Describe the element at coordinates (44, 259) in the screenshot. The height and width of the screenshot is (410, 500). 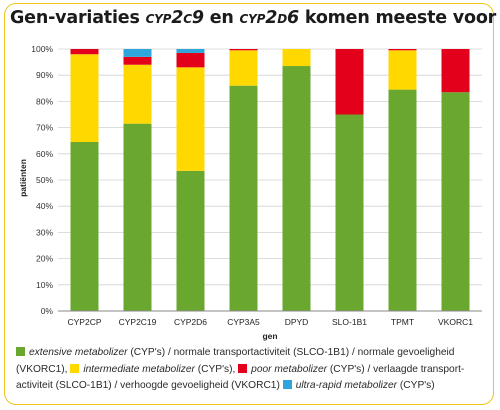
I see `y-tick-label: 20%` at that location.